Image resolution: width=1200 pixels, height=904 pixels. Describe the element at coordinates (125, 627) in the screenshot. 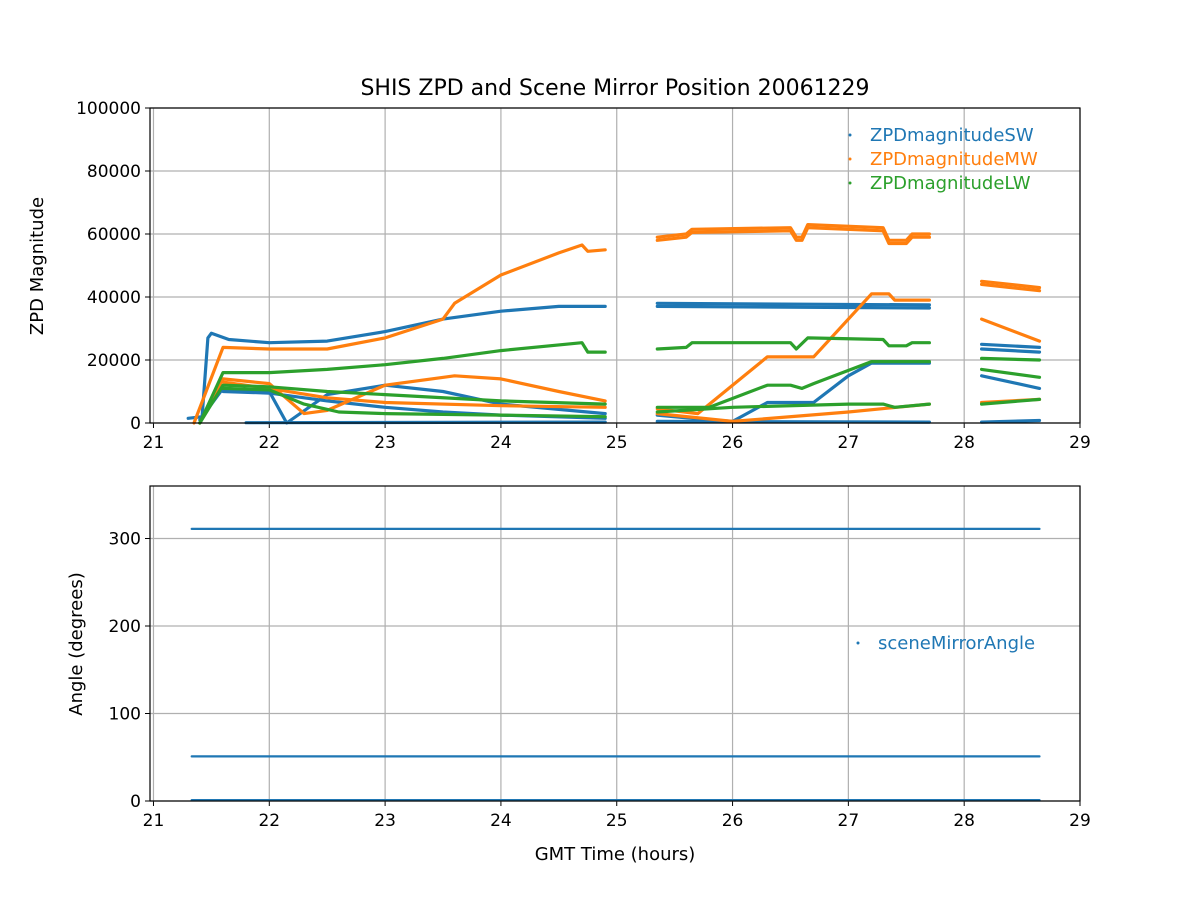

I see `y-tick-label: 200` at that location.